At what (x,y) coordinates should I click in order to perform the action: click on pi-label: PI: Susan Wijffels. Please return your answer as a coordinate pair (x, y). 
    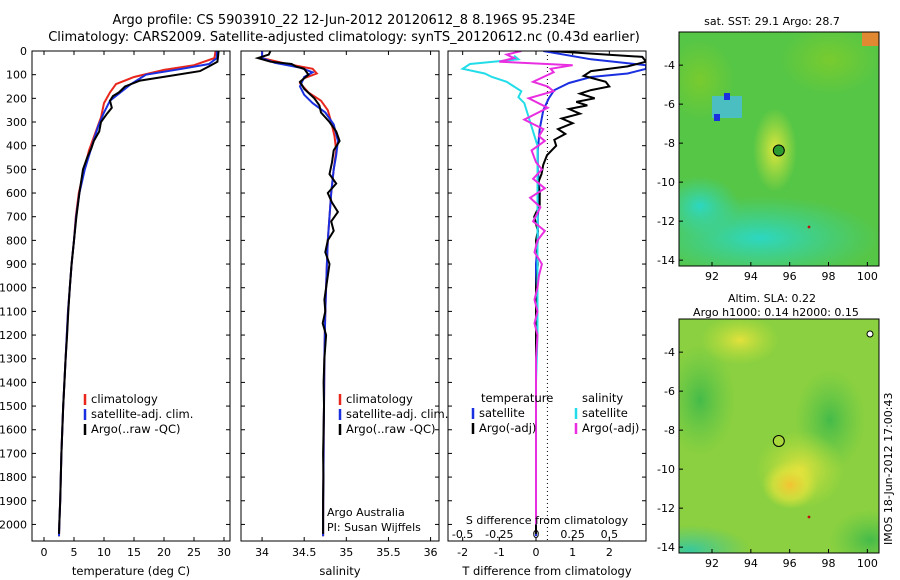
    Looking at the image, I should click on (374, 527).